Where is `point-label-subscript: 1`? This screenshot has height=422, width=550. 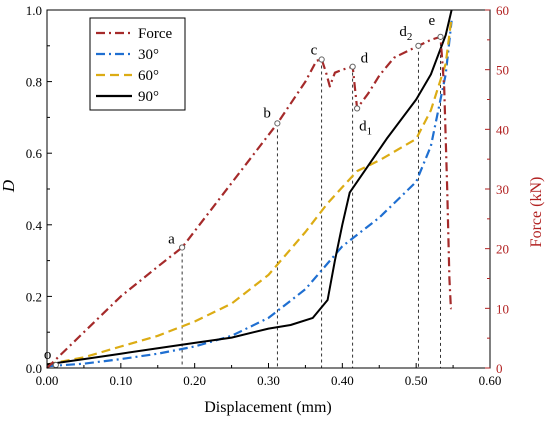 point-label-subscript: 1 is located at coordinates (370, 131).